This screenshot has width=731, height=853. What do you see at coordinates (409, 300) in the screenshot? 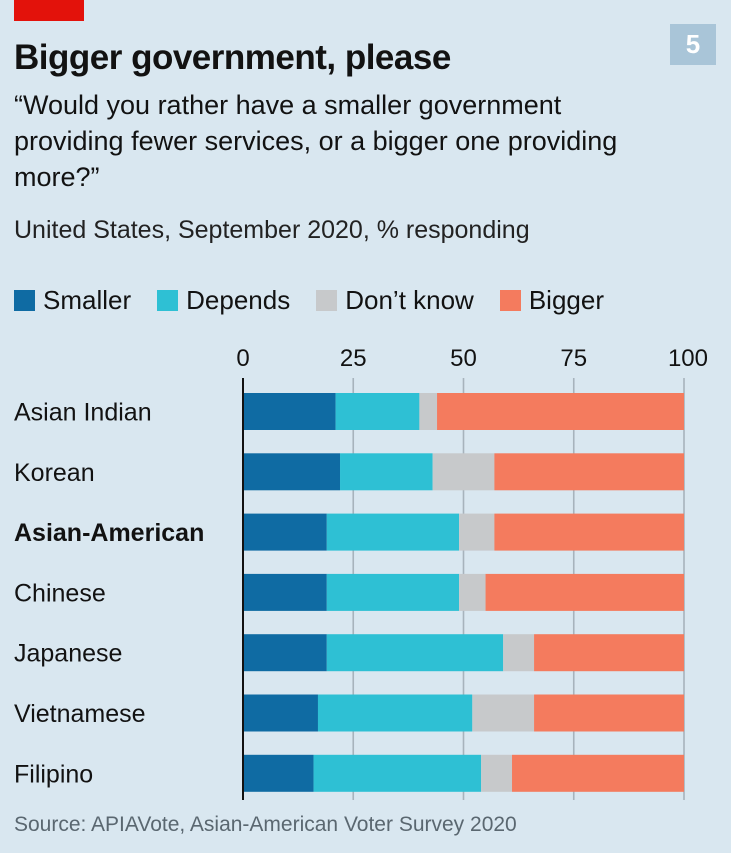
I see `legend-label-dont-know: Don’t know` at bounding box center [409, 300].